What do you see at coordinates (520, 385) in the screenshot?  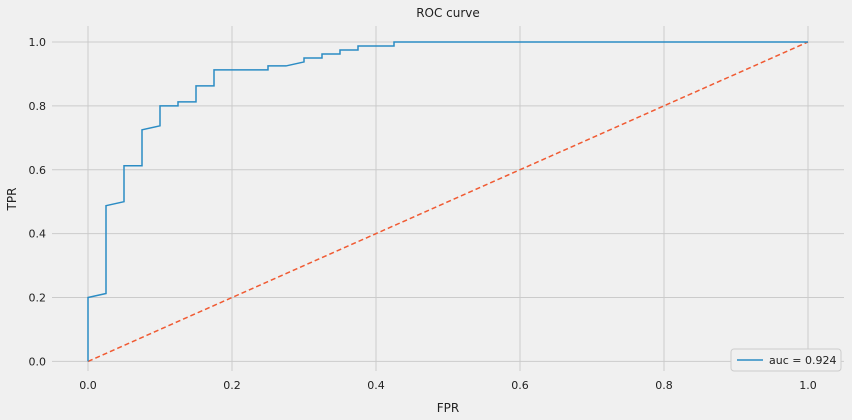 I see `x-tick-label: 0.6` at bounding box center [520, 385].